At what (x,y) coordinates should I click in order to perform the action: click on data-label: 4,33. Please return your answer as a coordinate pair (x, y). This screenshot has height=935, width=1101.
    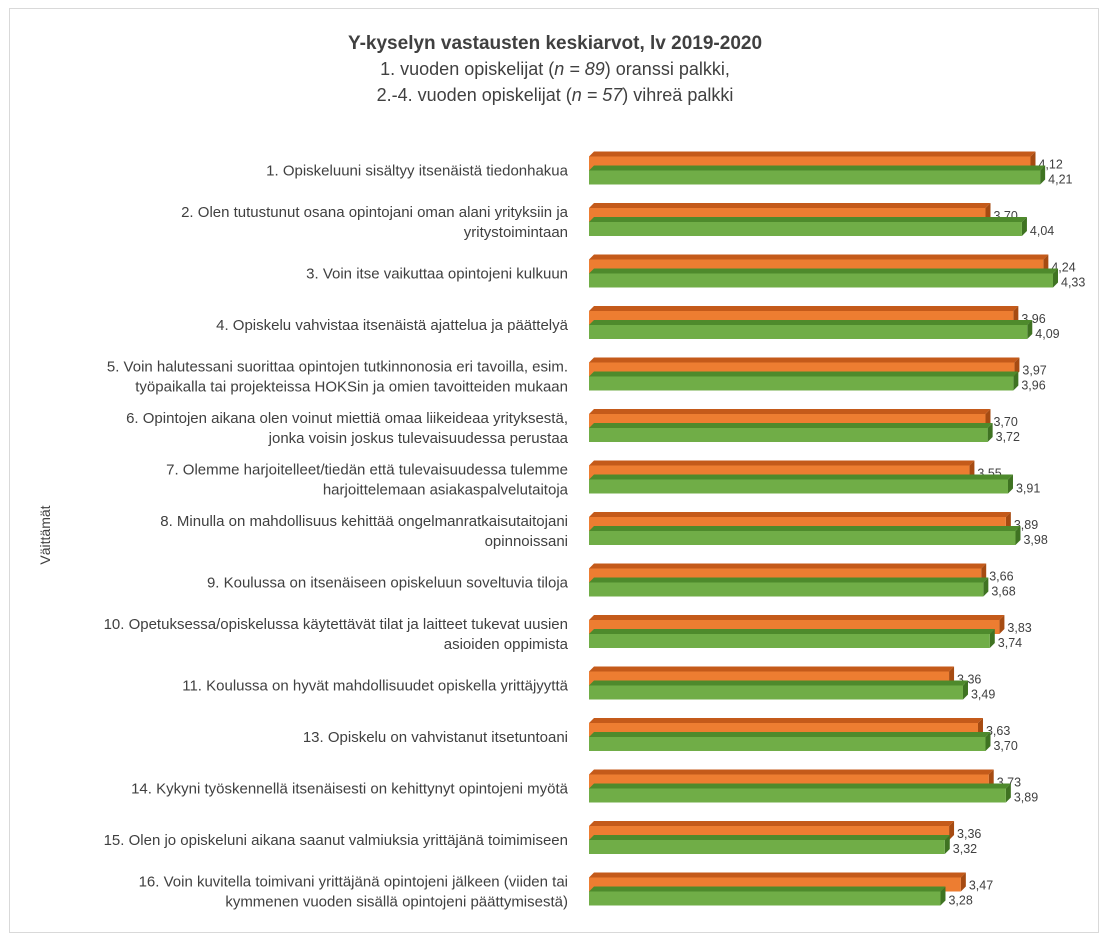
    Looking at the image, I should click on (1073, 283).